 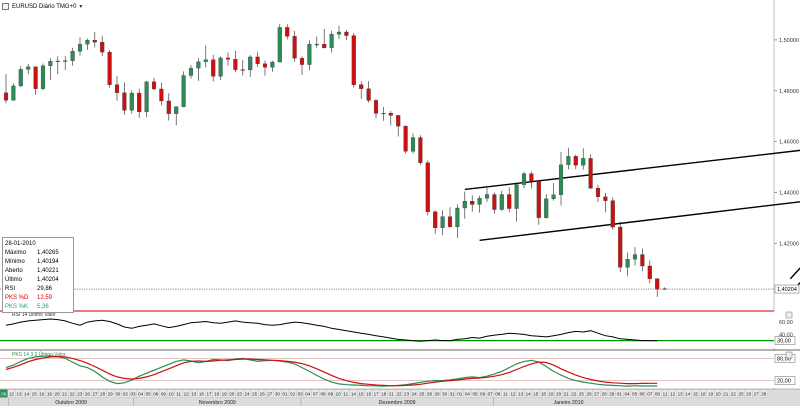 I want to click on data-window-row: Último 1,40204, so click(x=38, y=279).